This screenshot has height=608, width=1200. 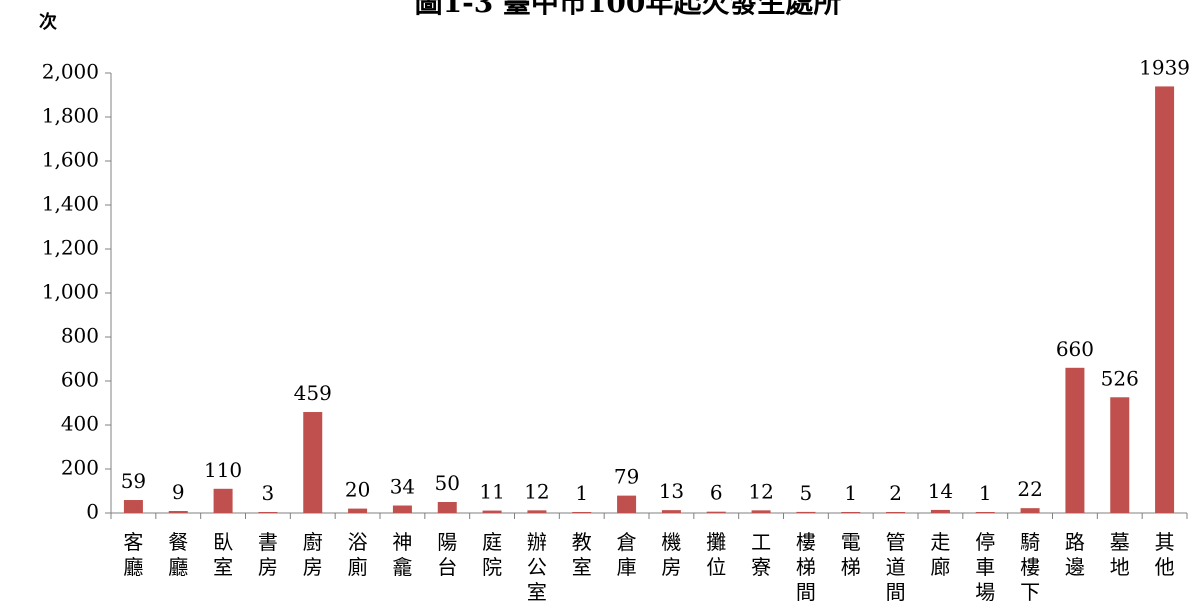 I want to click on y-tick-label: 0, so click(x=92, y=512).